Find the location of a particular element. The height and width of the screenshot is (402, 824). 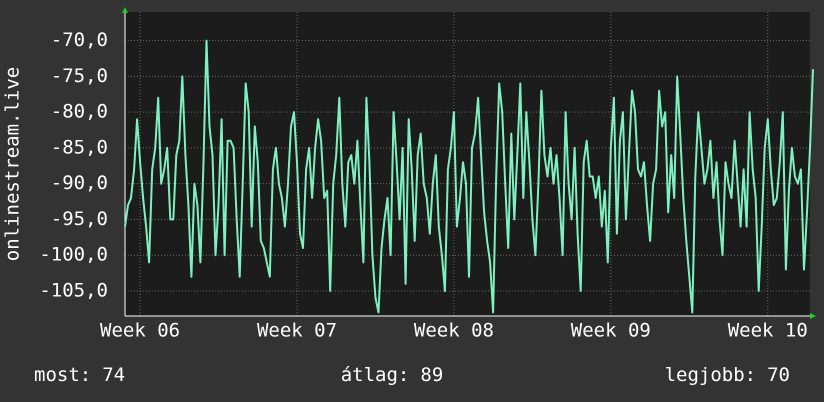

stat-value: 74 is located at coordinates (113, 375).